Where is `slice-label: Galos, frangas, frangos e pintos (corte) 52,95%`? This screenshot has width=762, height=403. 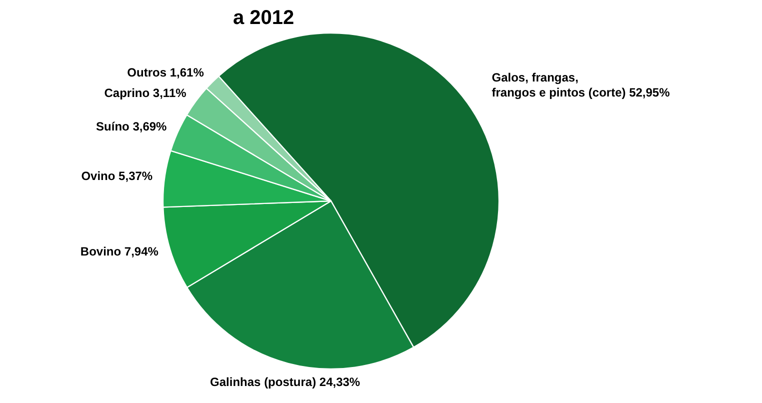 slice-label: Galos, frangas, frangos e pintos (corte) 52,95% is located at coordinates (581, 85).